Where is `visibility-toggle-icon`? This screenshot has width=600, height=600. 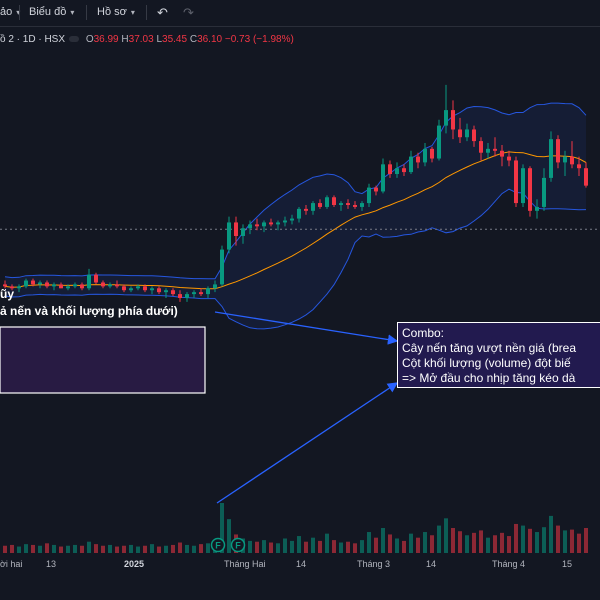 visibility-toggle-icon is located at coordinates (74, 39).